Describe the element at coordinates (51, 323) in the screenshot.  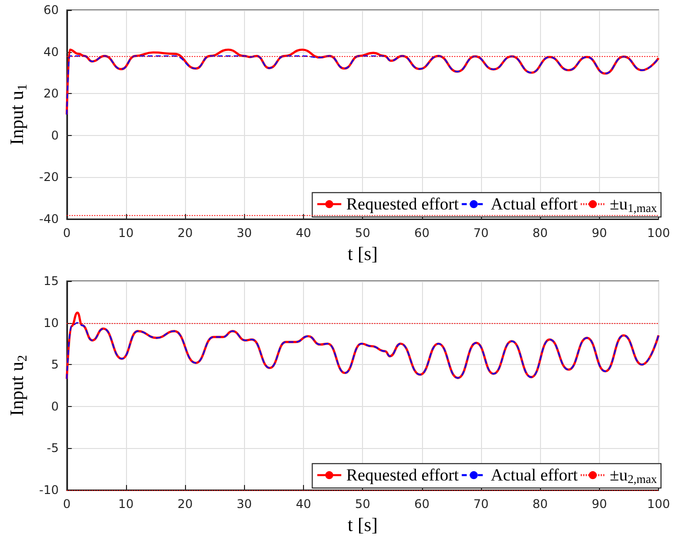
I see `y-tick-label: 10` at that location.